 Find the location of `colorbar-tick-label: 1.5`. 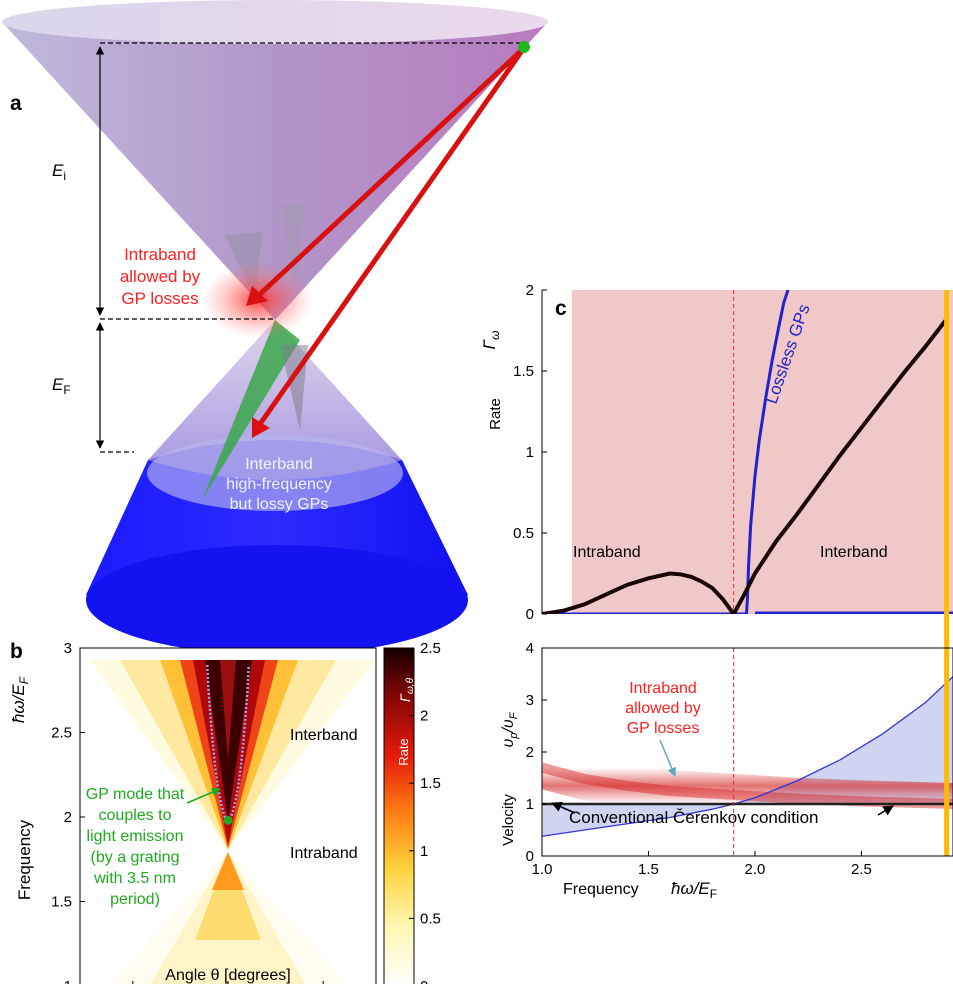

colorbar-tick-label: 1.5 is located at coordinates (430, 783).